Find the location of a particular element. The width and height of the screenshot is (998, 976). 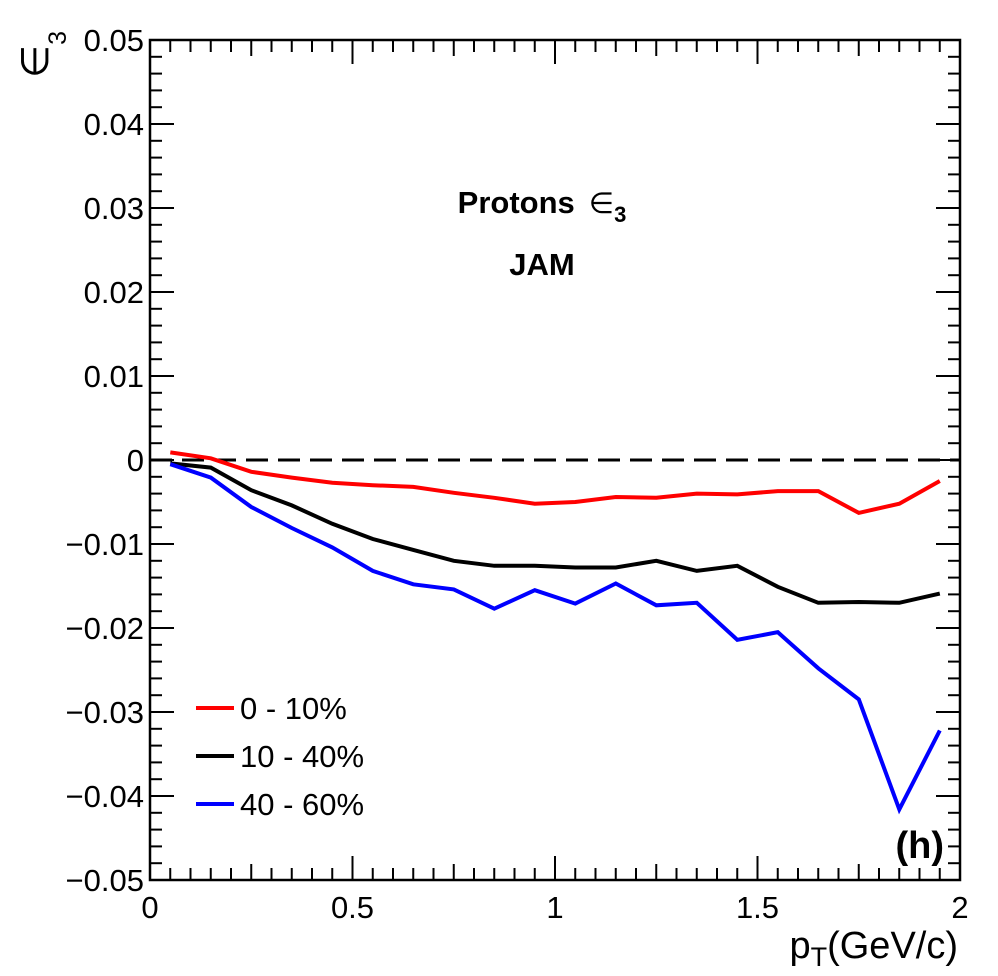

x-axis-title: pT(GeV/c) is located at coordinates (873, 948).